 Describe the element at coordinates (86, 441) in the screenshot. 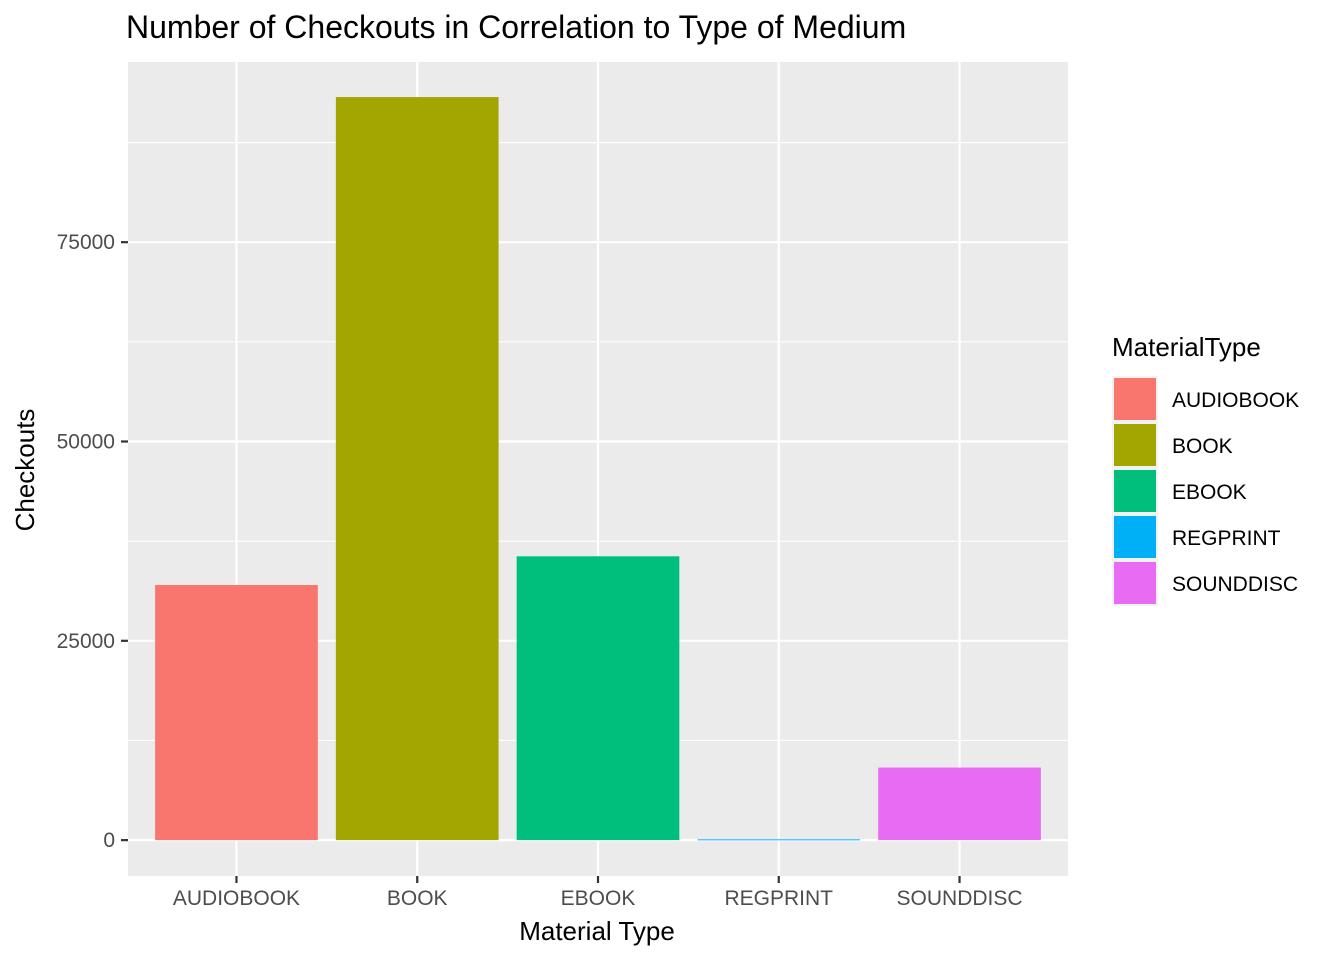

I see `y-tick-label: 50000` at that location.